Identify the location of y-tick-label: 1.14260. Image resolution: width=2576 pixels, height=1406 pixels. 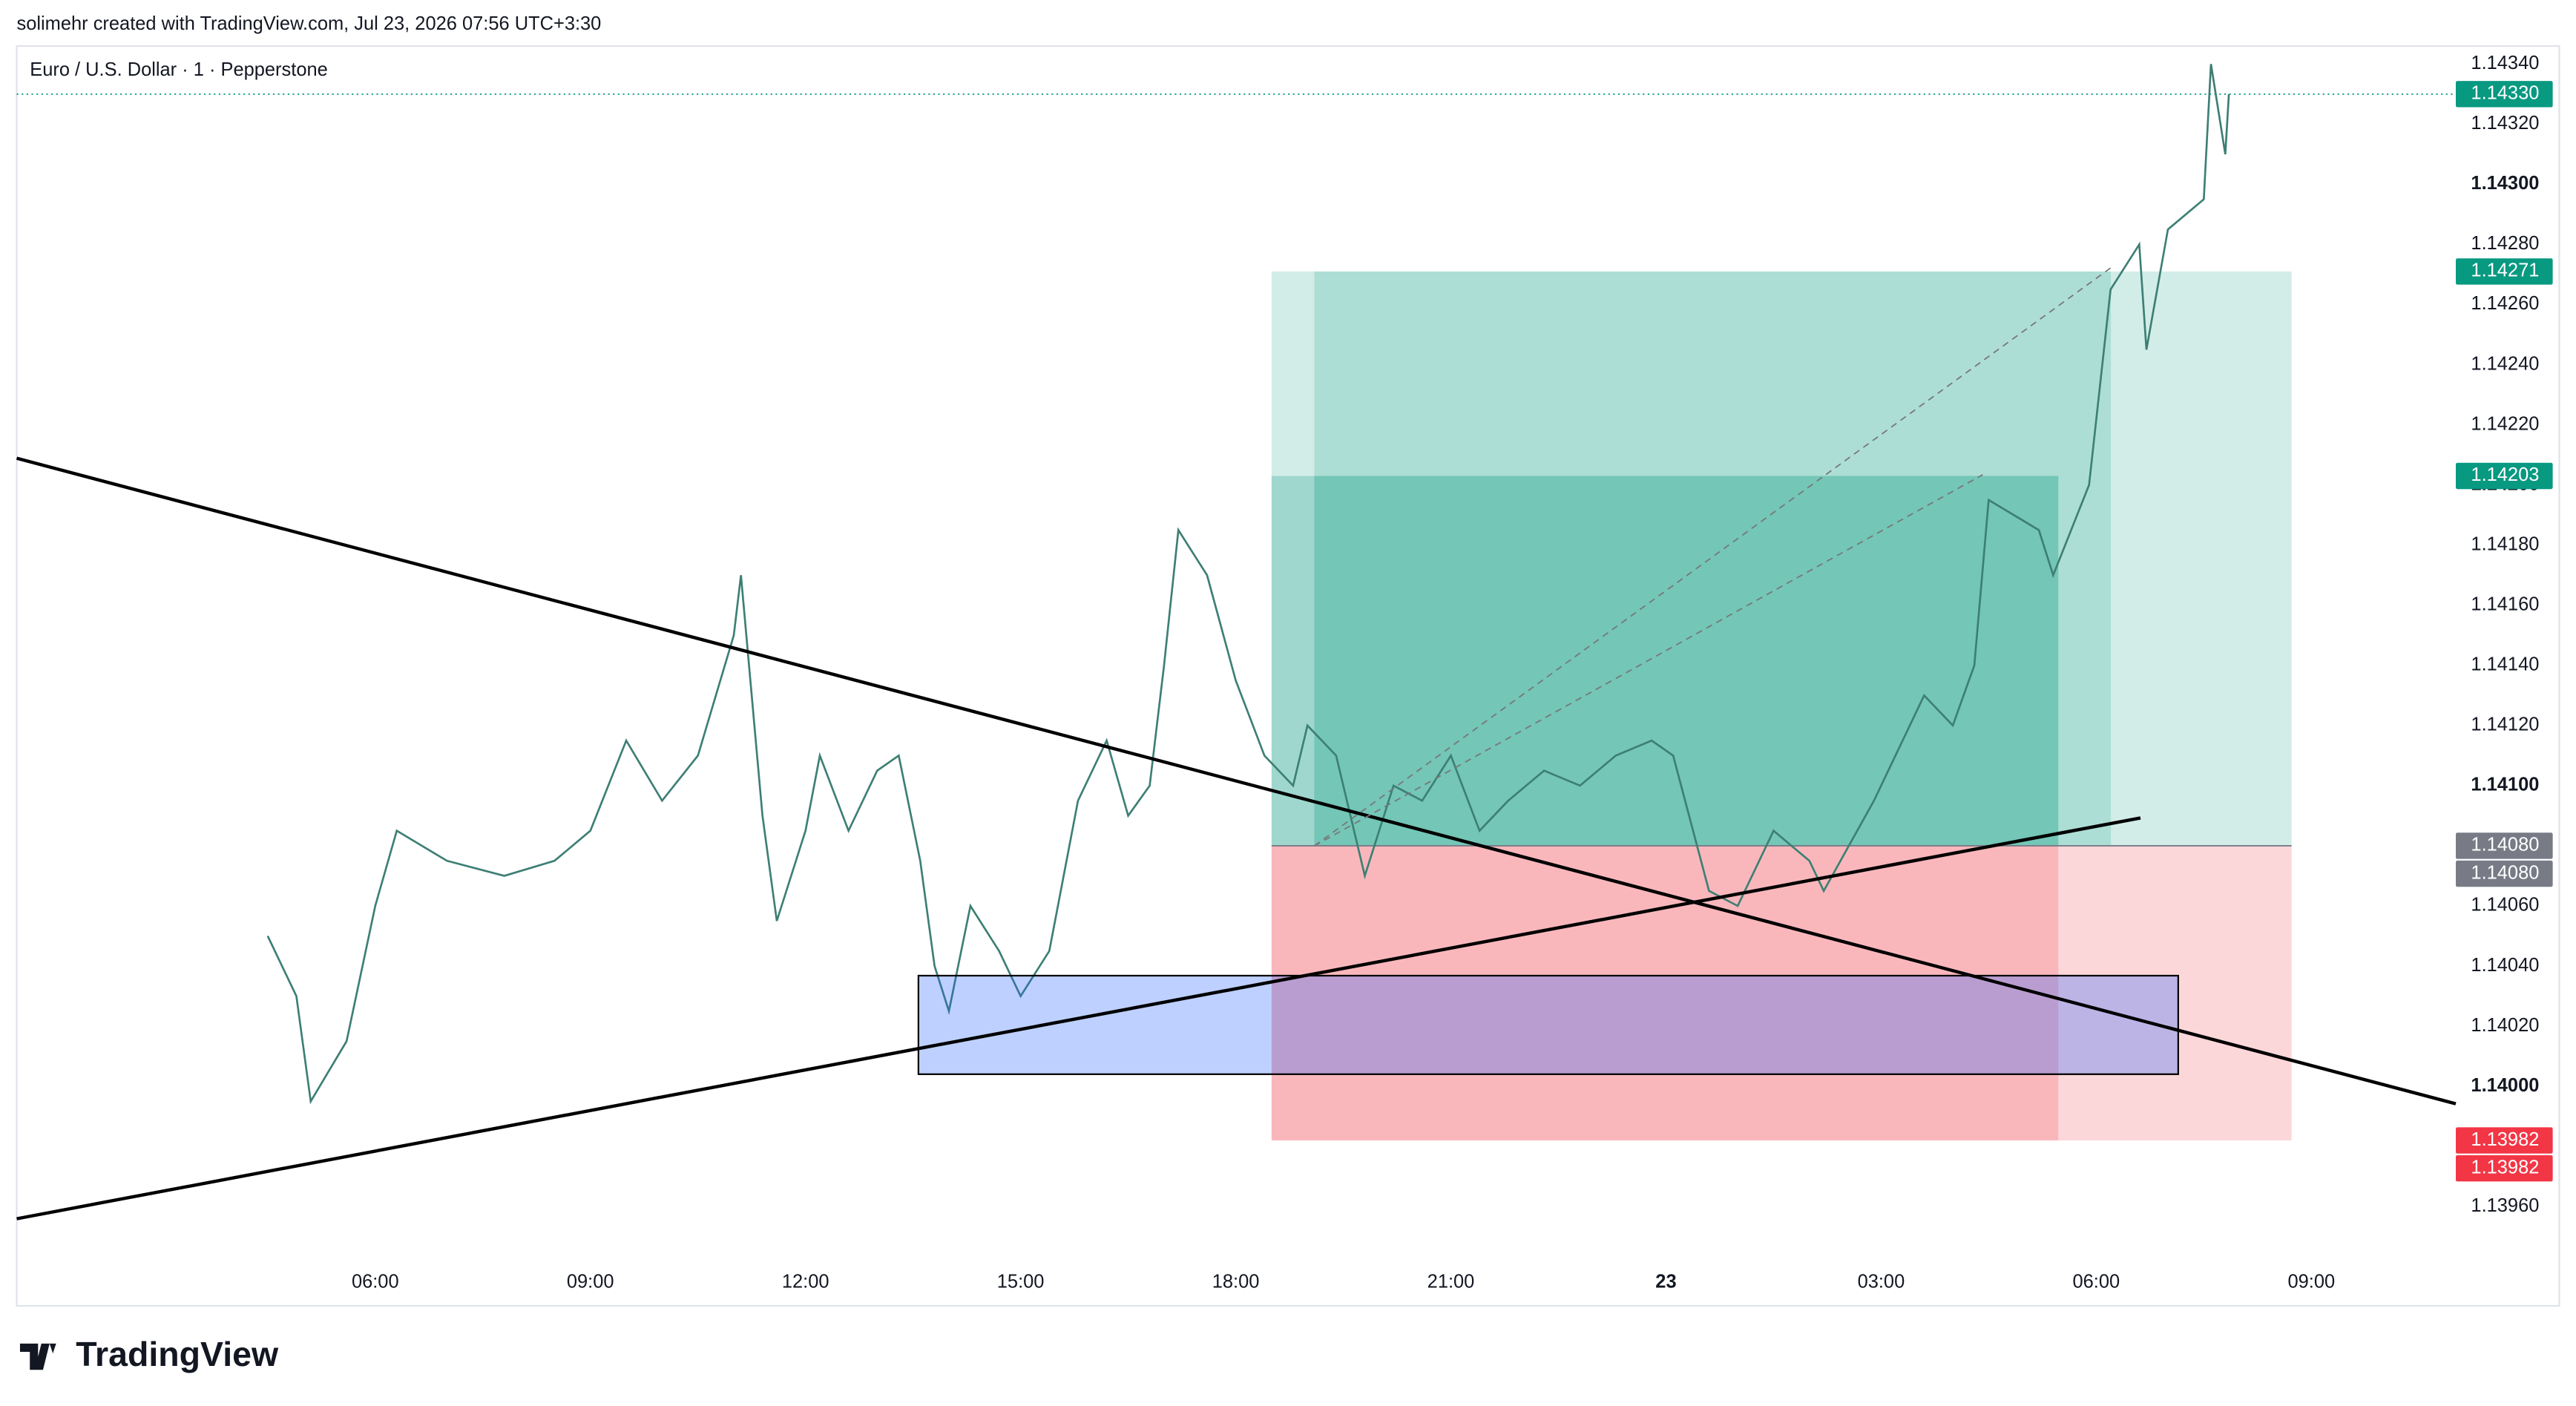
(2505, 303).